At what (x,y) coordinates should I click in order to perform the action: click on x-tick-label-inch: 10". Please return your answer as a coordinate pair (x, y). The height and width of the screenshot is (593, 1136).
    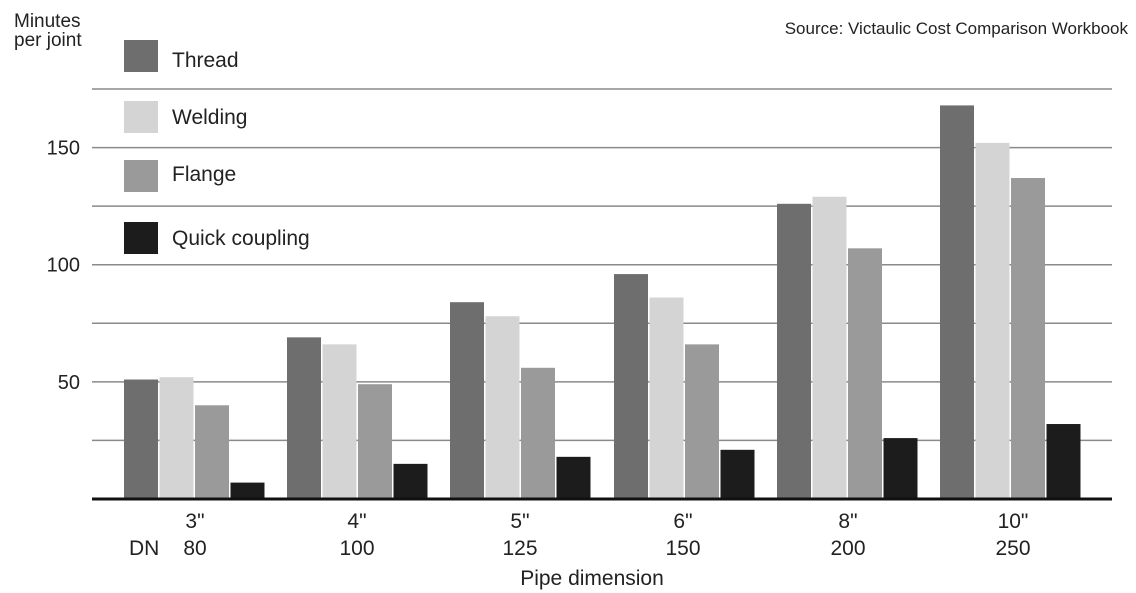
    Looking at the image, I should click on (1013, 521).